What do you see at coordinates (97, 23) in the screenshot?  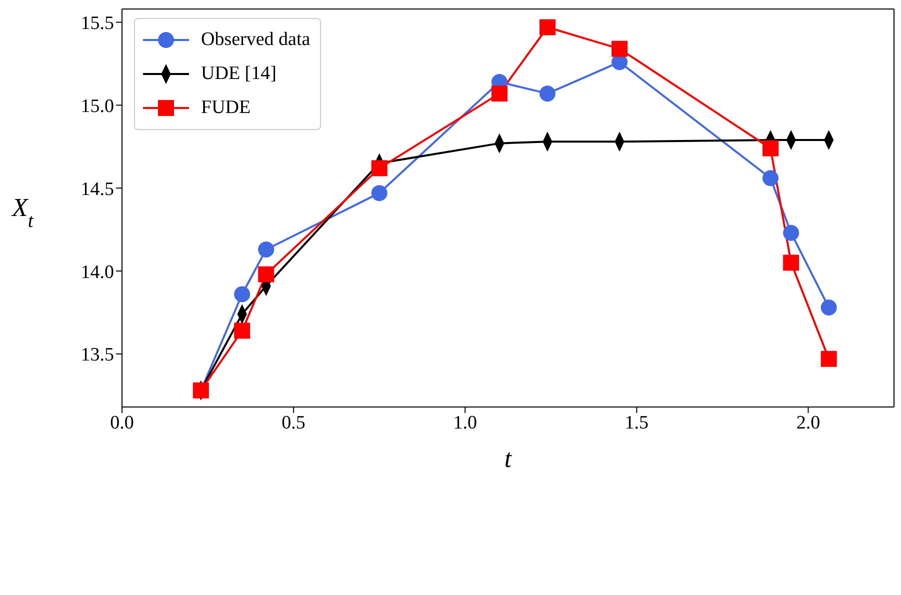 I see `y-tick-label: 15.5` at bounding box center [97, 23].